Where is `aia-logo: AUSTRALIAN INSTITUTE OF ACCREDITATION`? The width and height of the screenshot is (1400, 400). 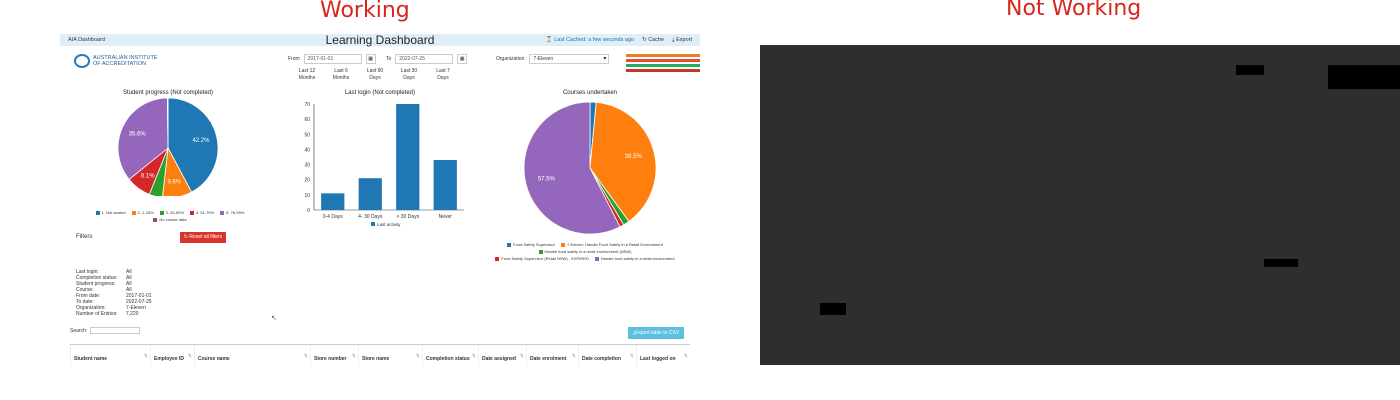
aia-logo: AUSTRALIAN INSTITUTE OF ACCREDITATION is located at coordinates (115, 61).